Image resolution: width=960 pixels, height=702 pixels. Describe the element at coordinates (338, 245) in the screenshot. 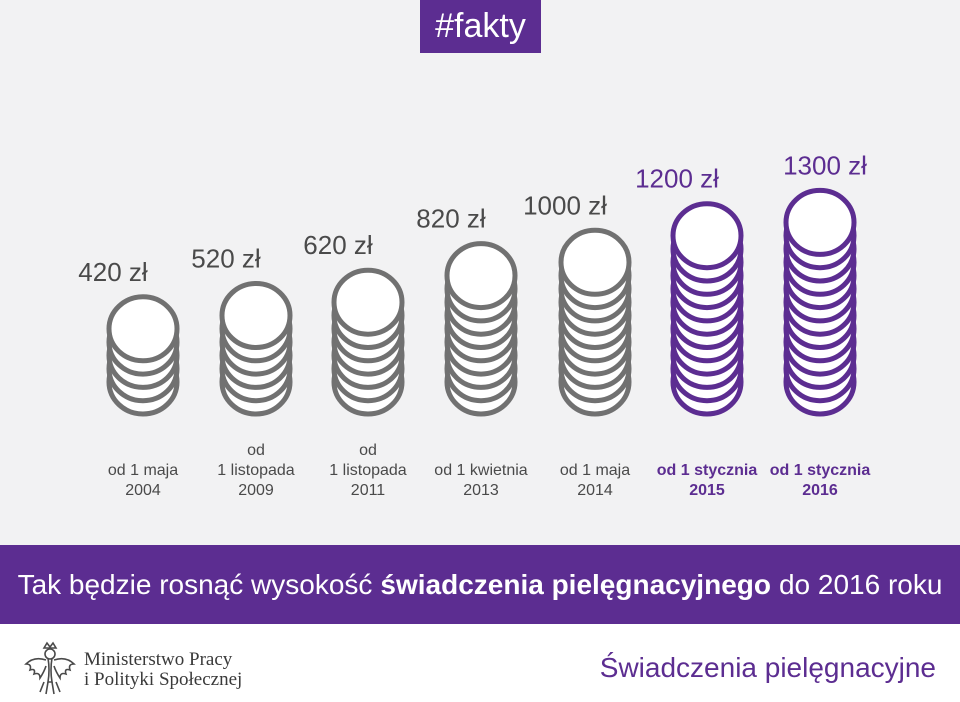

I see `value-label: 620 zł` at that location.